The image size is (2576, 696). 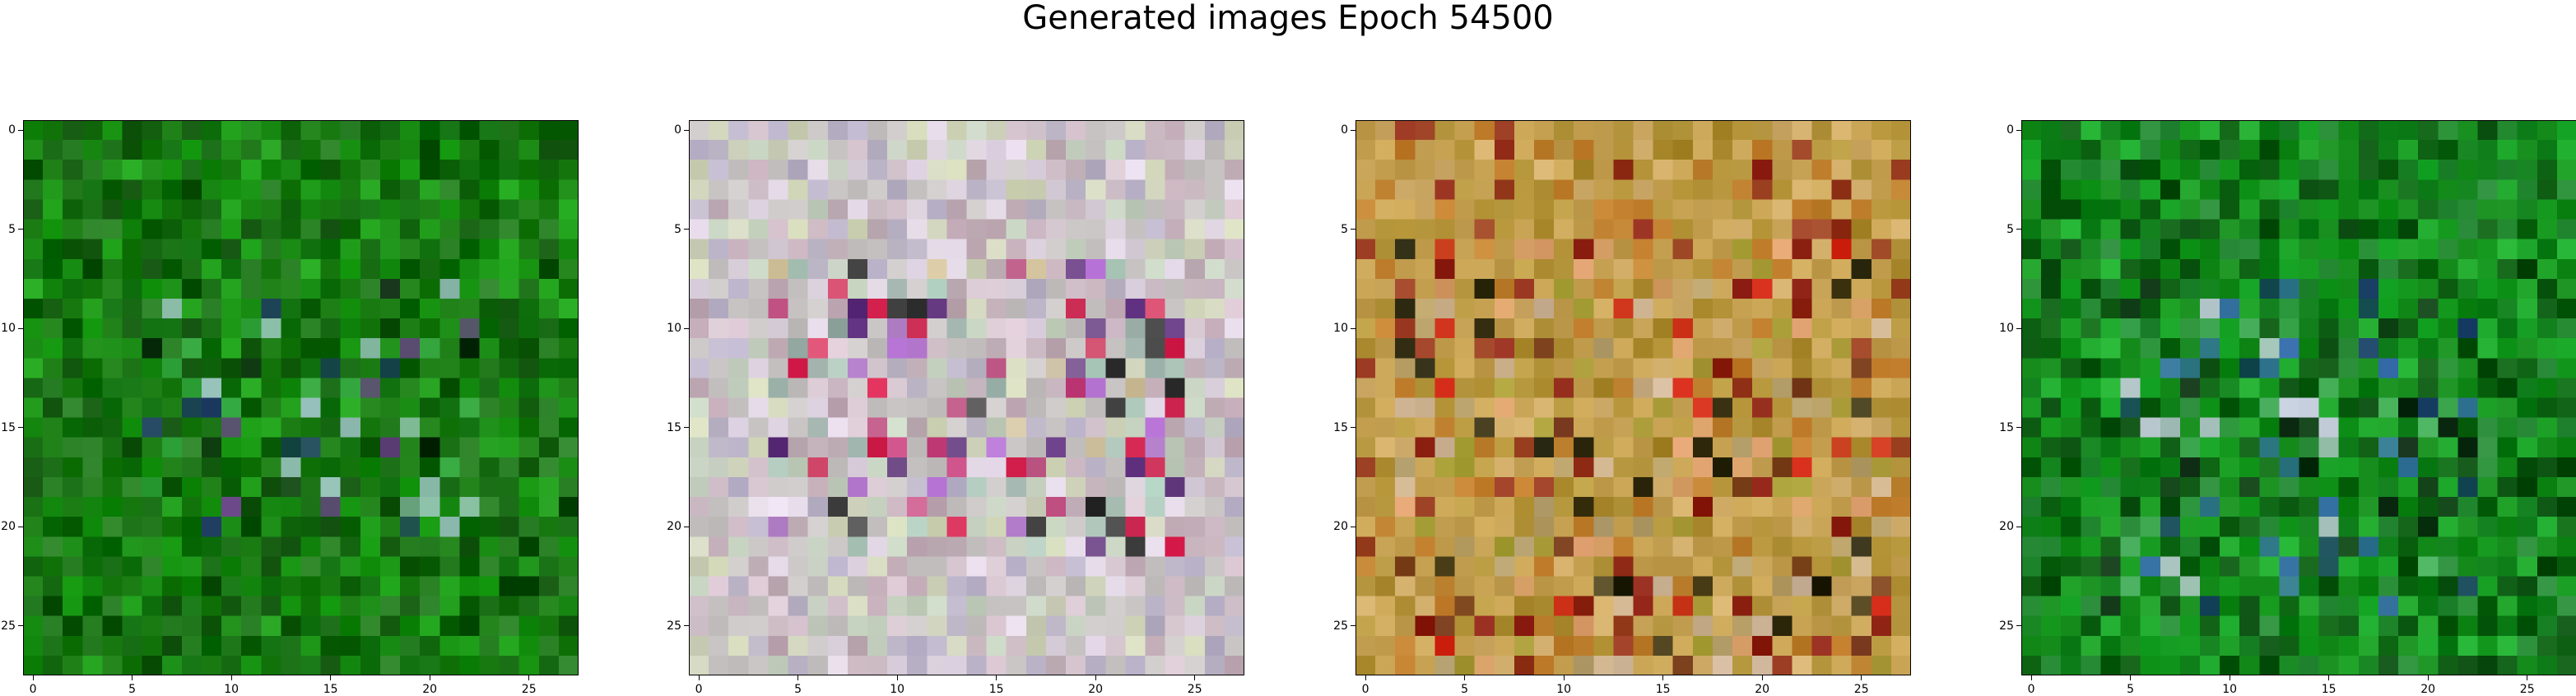 What do you see at coordinates (1340, 527) in the screenshot?
I see `y-tick-label-3-20: 20` at bounding box center [1340, 527].